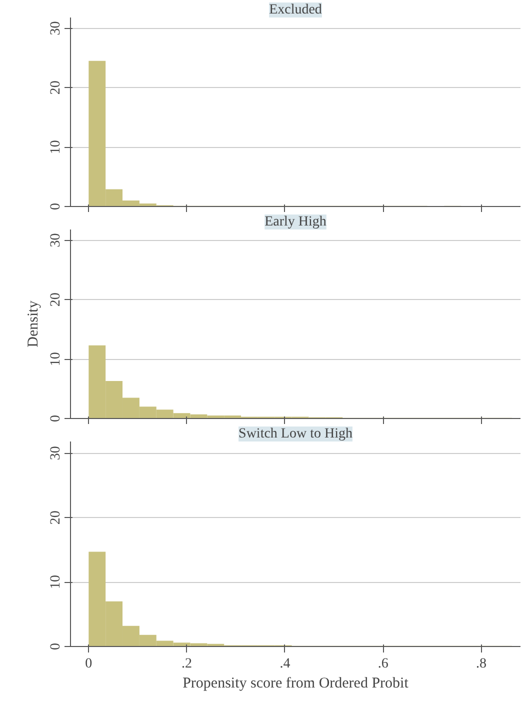 The image size is (525, 705). What do you see at coordinates (88, 664) in the screenshot?
I see `x-tick-label: 0` at bounding box center [88, 664].